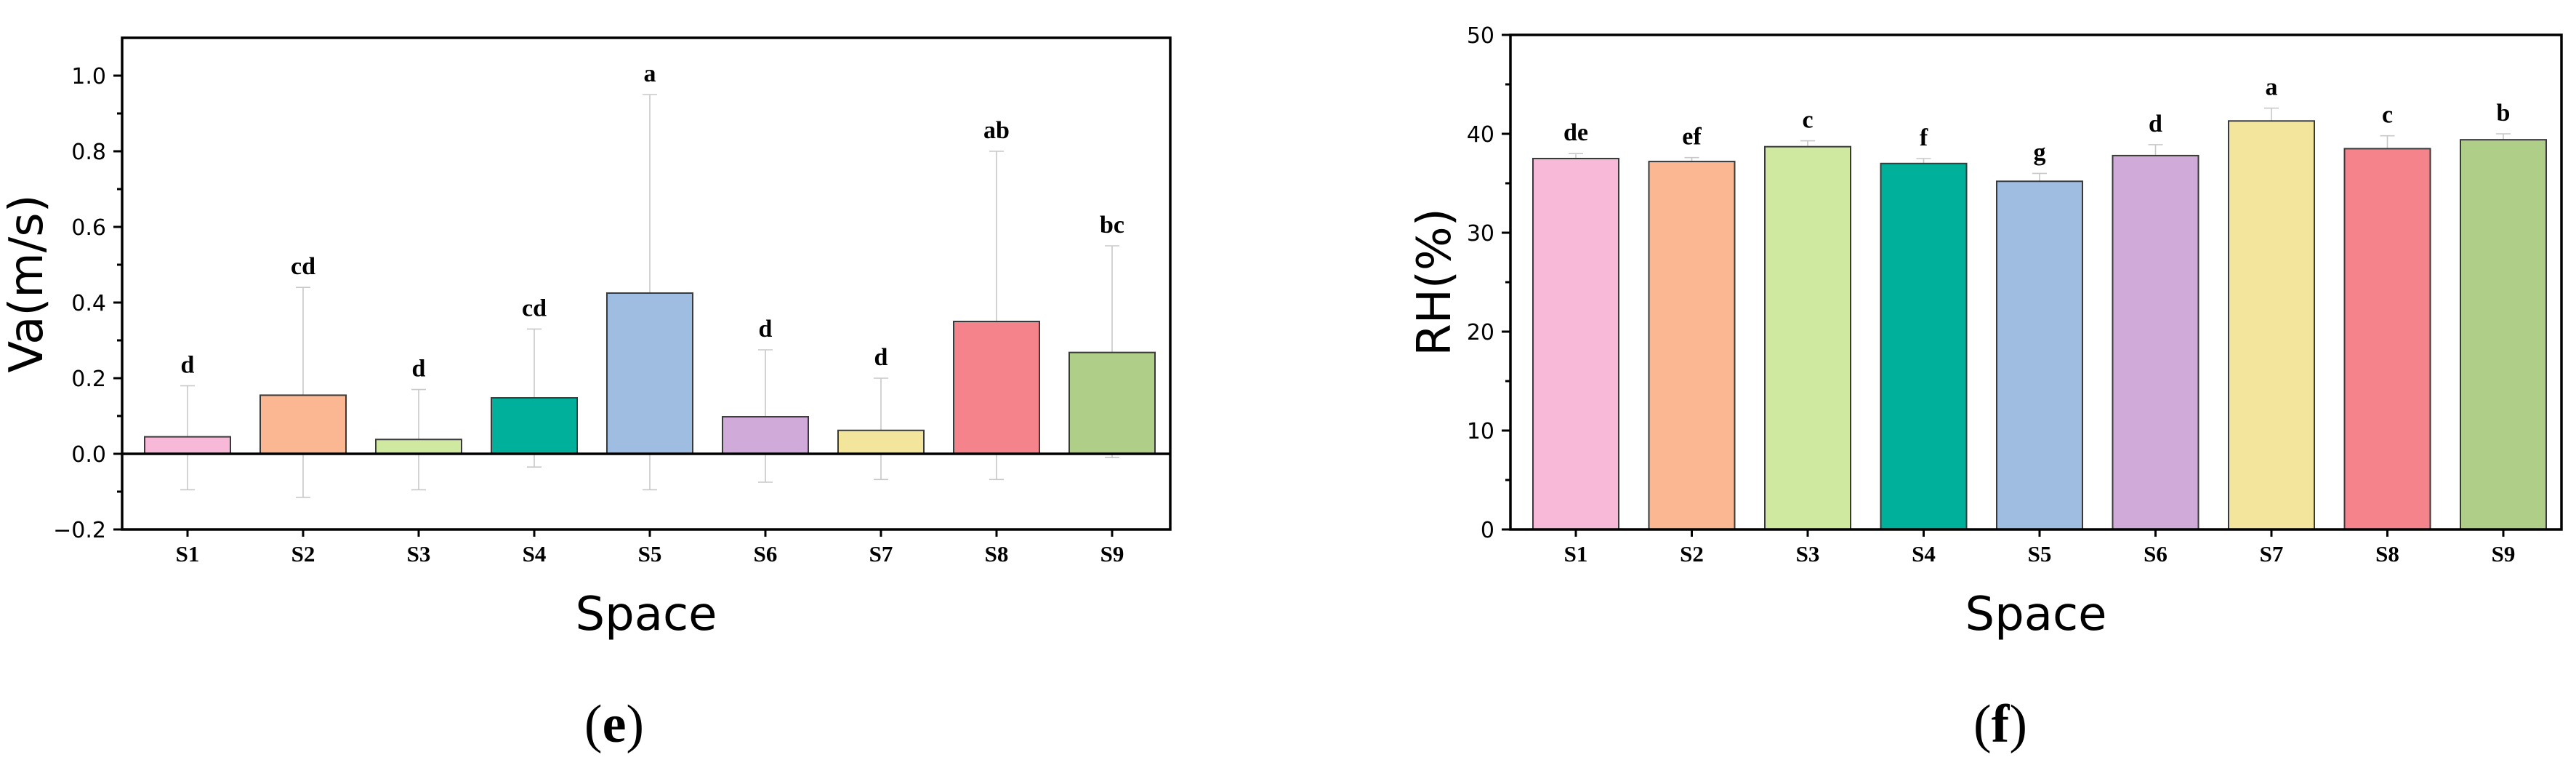  I want to click on significance-label-s9: b, so click(2504, 113).